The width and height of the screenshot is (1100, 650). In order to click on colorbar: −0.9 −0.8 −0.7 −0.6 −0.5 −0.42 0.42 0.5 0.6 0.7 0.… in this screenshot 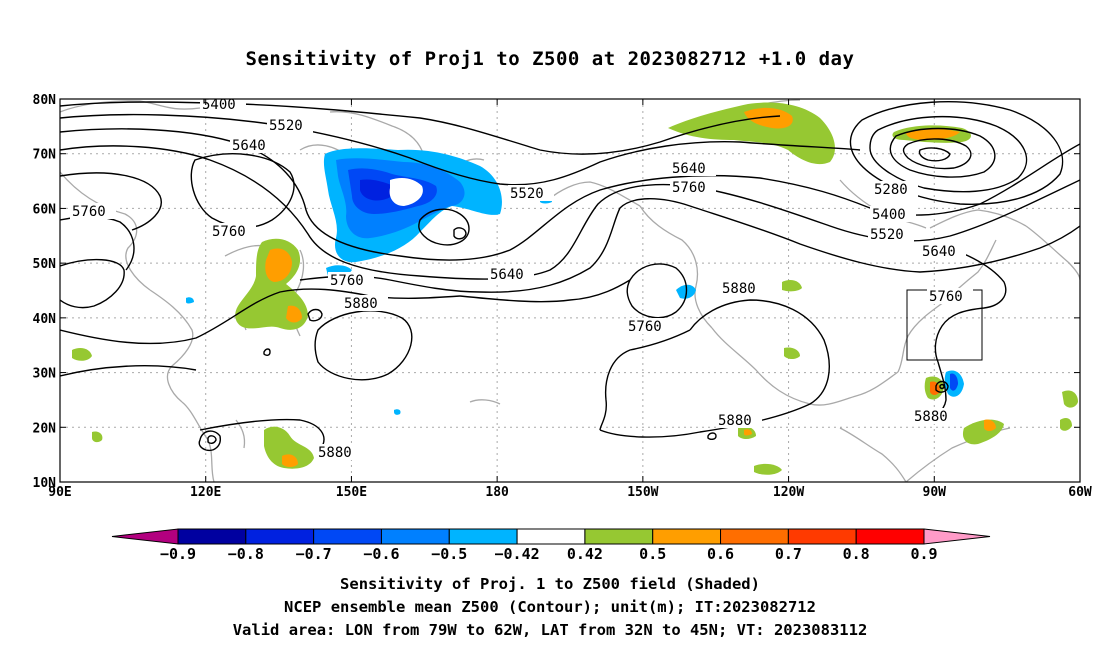, I will do `click(551, 545)`.